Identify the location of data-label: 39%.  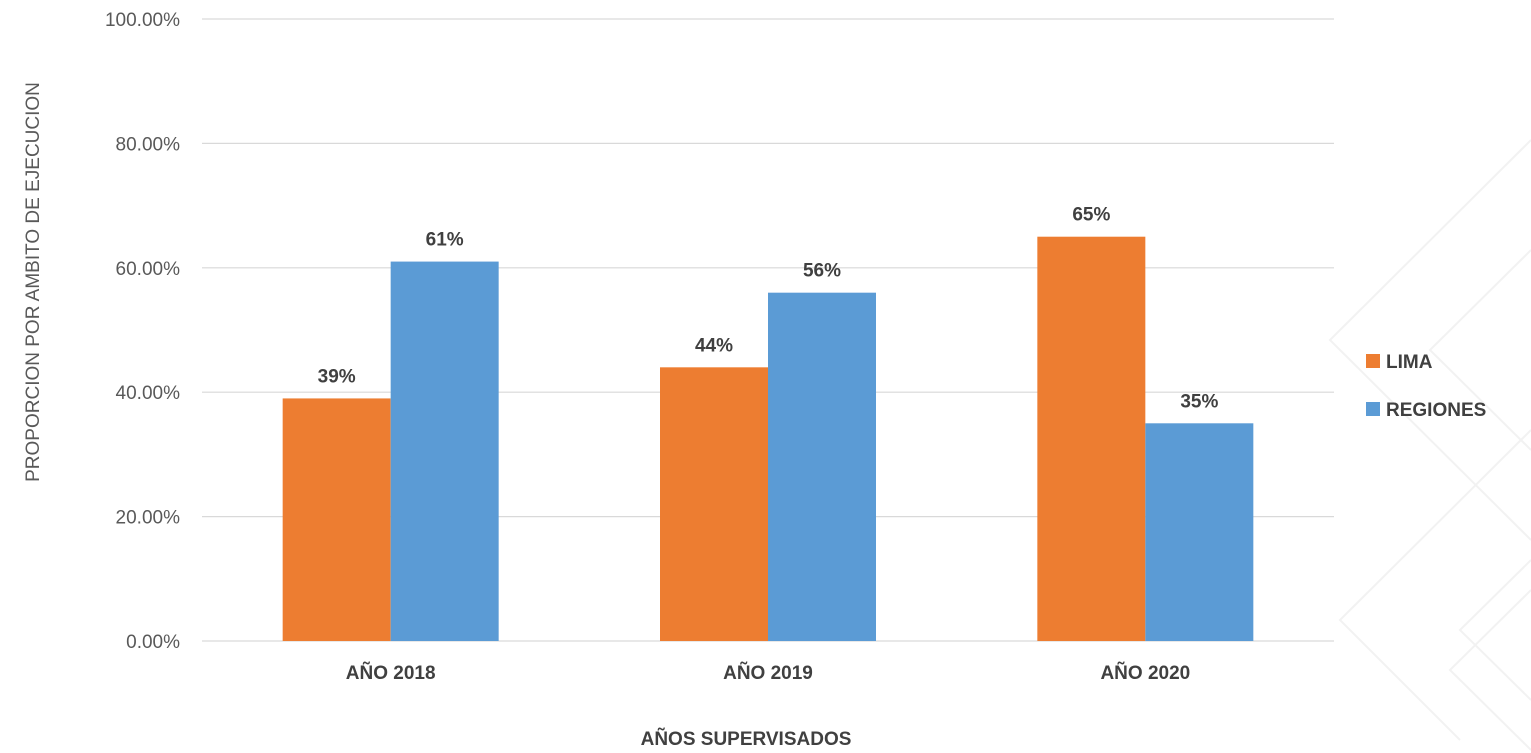
(337, 376).